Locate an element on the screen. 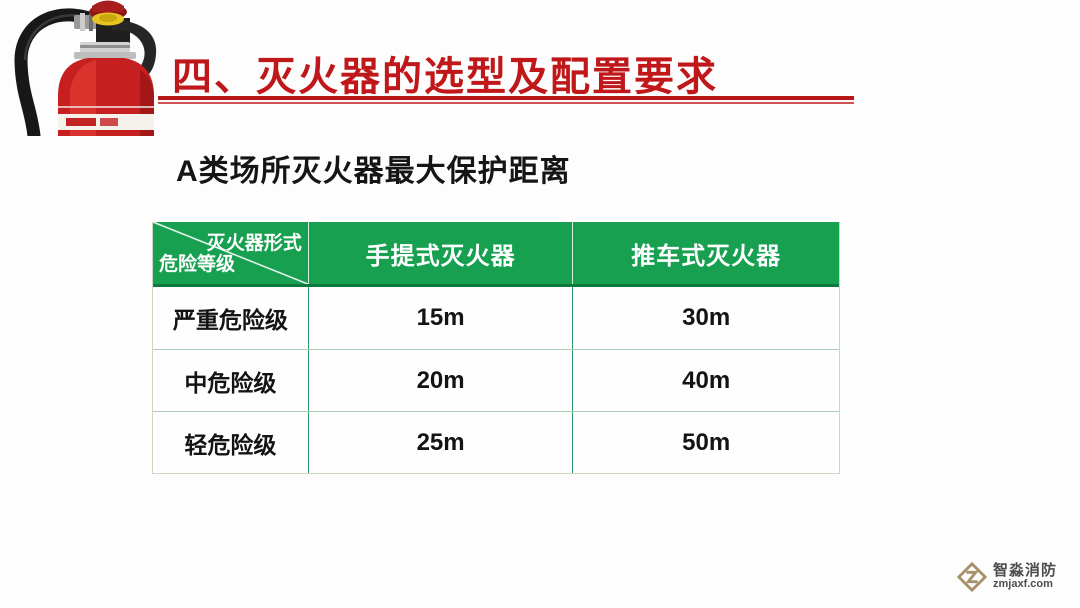 The image size is (1080, 608). page-title: 四、灭火器的选型及配置要求 is located at coordinates (445, 77).